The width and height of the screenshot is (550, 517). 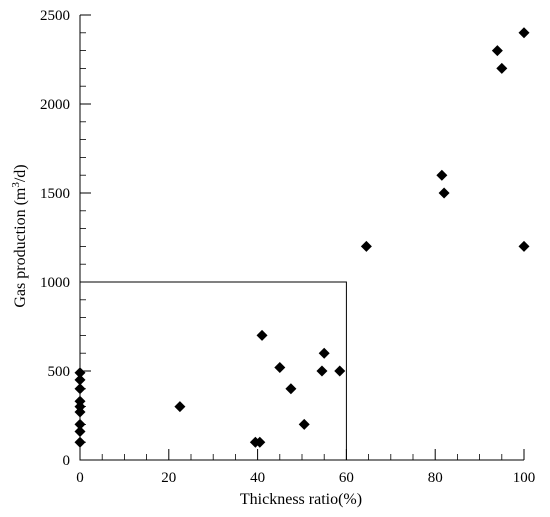 I want to click on x-axis-title: Thickness ratio(%), so click(x=301, y=499).